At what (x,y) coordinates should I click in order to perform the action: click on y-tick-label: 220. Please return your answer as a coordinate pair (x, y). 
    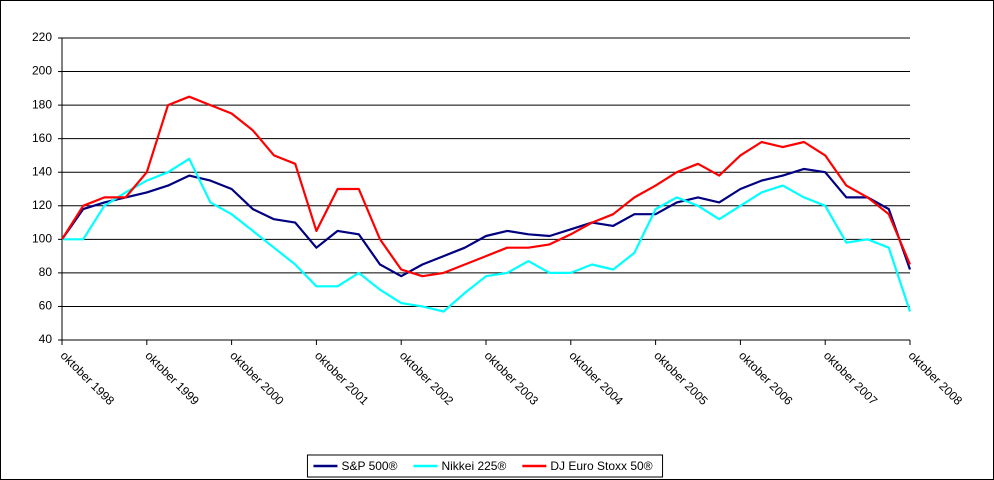
    Looking at the image, I should click on (42, 37).